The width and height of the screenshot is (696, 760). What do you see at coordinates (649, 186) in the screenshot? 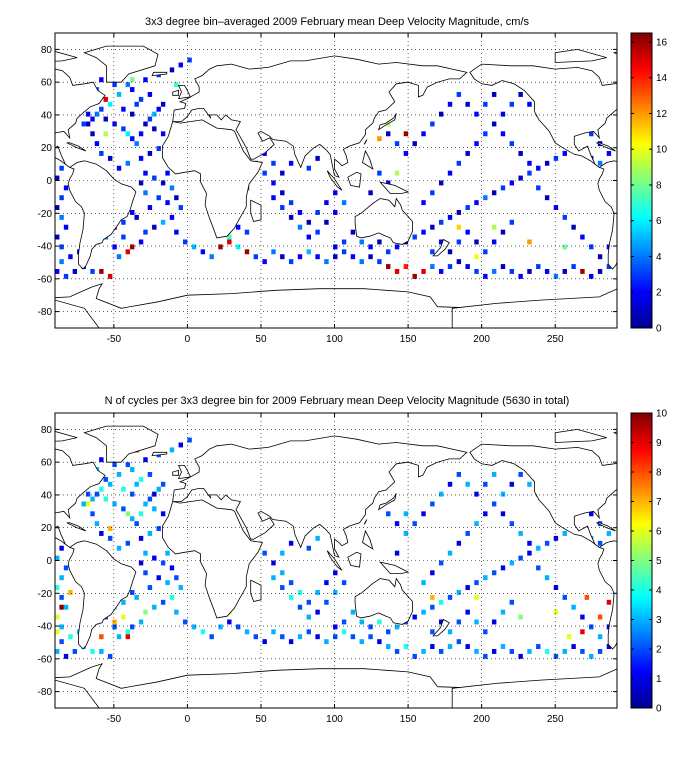
I see `colorbar-ticks: 0 2 4 6 8 10 12 14 16` at bounding box center [649, 186].